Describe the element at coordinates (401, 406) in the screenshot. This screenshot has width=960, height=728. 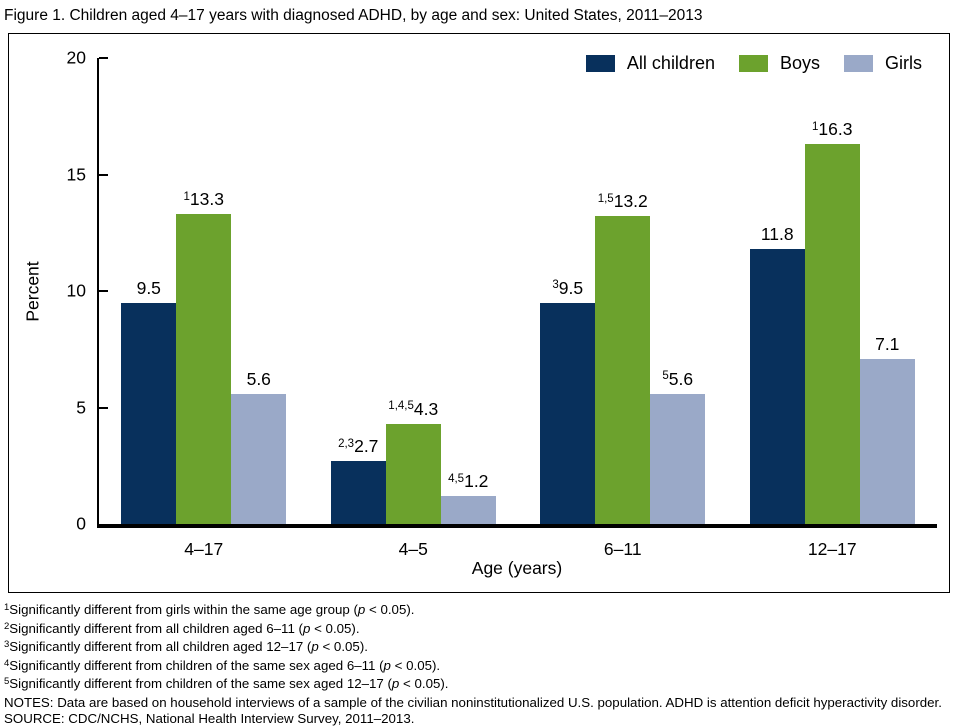
I see `bar-value-superscript: 1,4,5` at that location.